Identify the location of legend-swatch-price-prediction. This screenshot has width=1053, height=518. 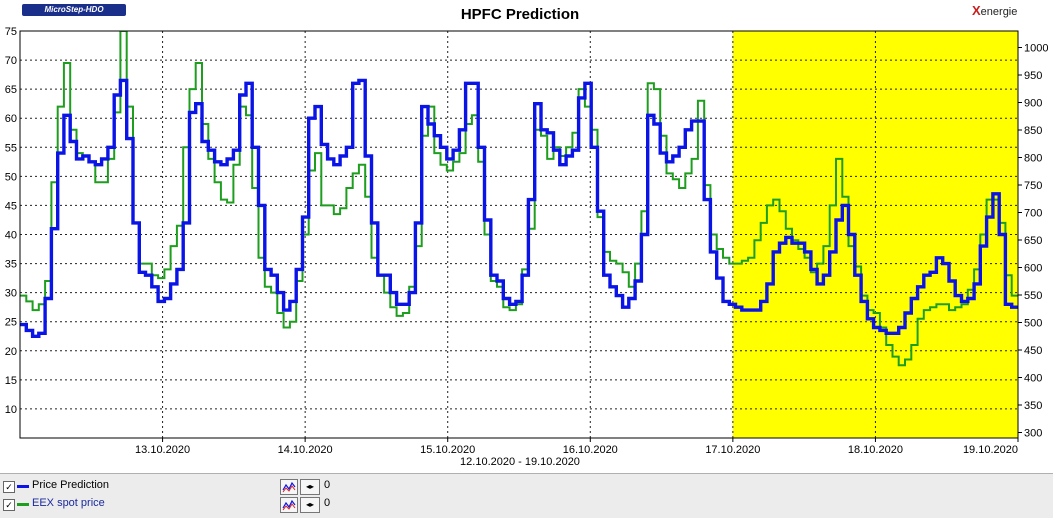
(23, 486).